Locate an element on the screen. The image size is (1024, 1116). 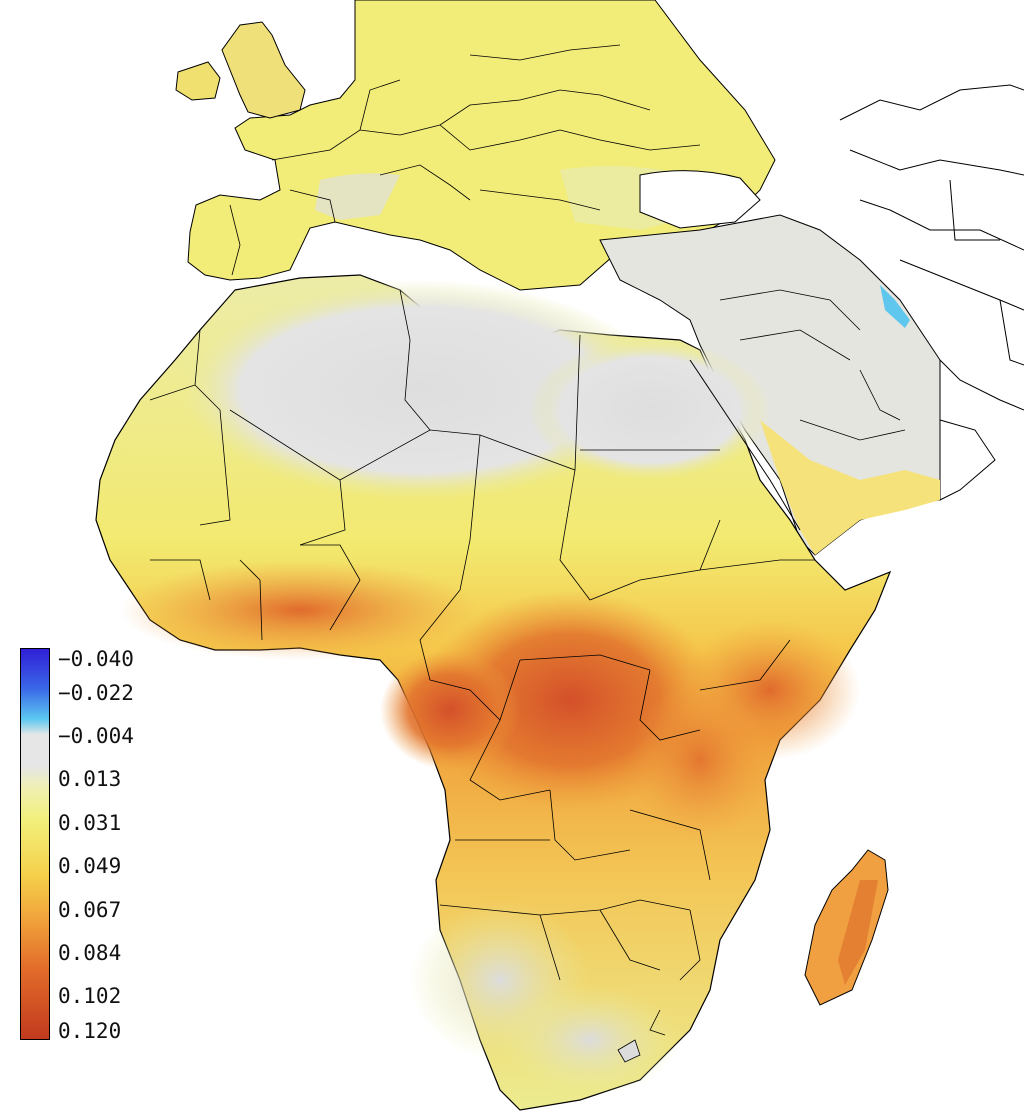
legend-tick-label: 0.067 is located at coordinates (90, 910).